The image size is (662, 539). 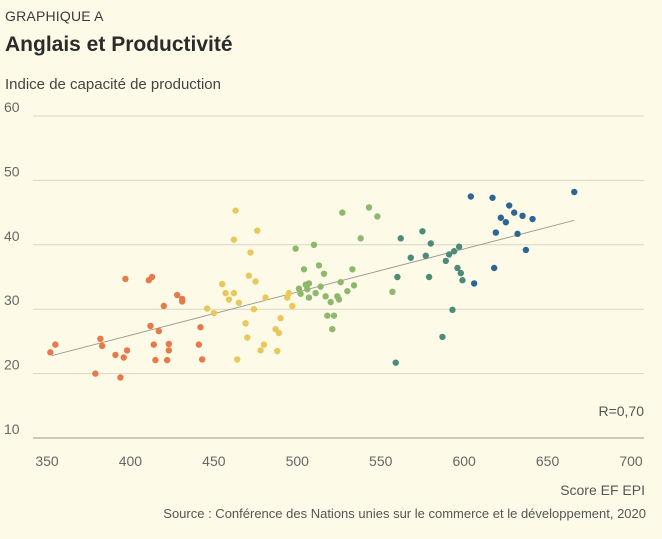 What do you see at coordinates (113, 84) in the screenshot?
I see `y-axis-label: Indice de capacité de production` at bounding box center [113, 84].